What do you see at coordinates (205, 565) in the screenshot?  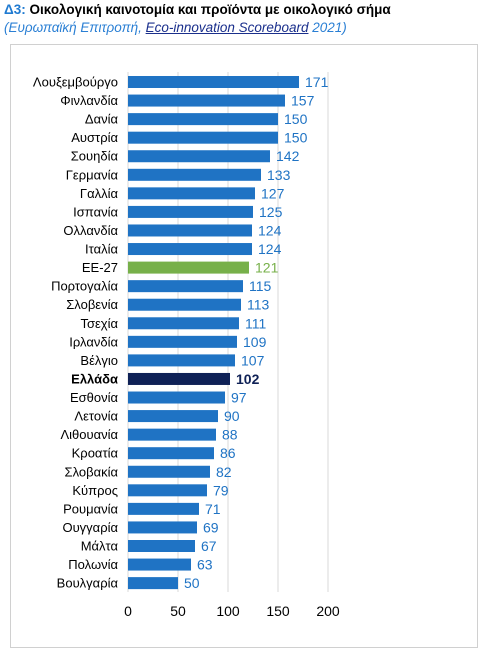 I see `data-label: 63` at bounding box center [205, 565].